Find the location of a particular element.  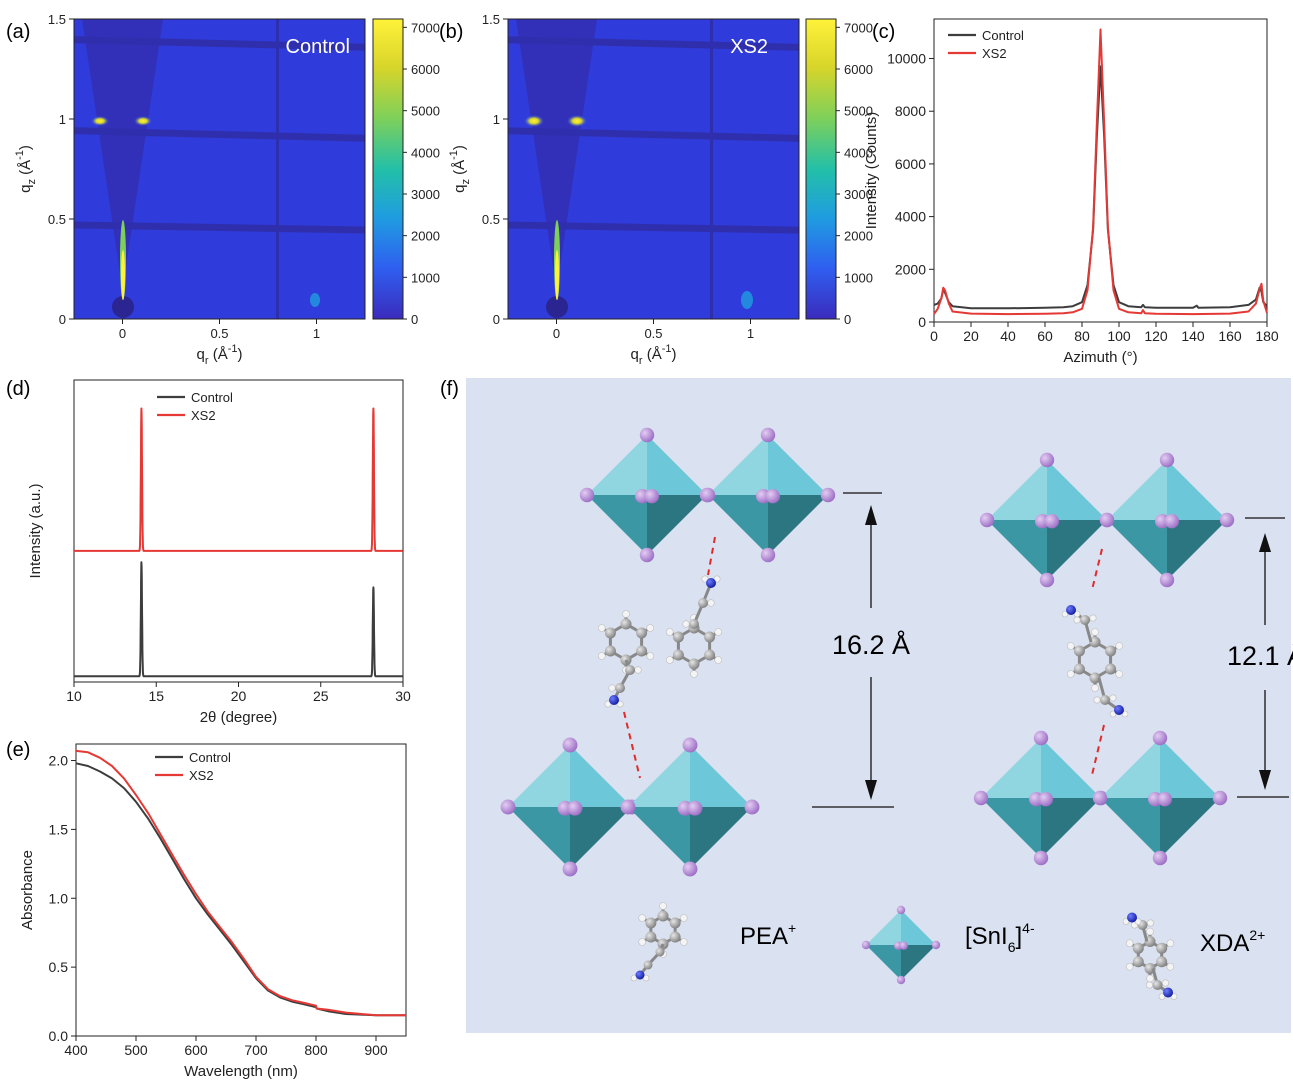

panel-label-d: (d) is located at coordinates (18, 389).